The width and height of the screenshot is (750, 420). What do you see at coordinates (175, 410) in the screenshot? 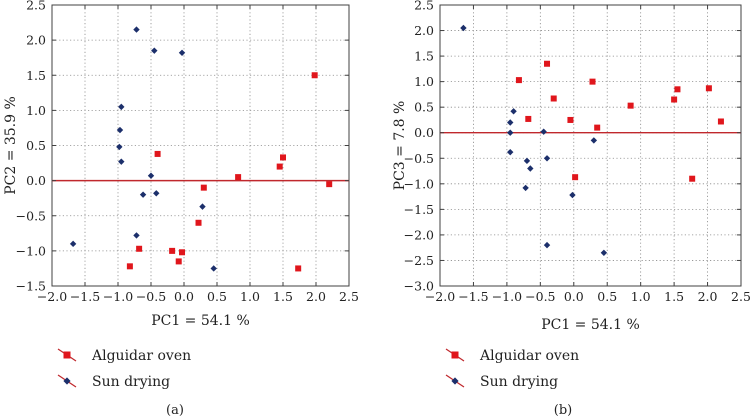
I see `panel-label: (a)` at bounding box center [175, 410].